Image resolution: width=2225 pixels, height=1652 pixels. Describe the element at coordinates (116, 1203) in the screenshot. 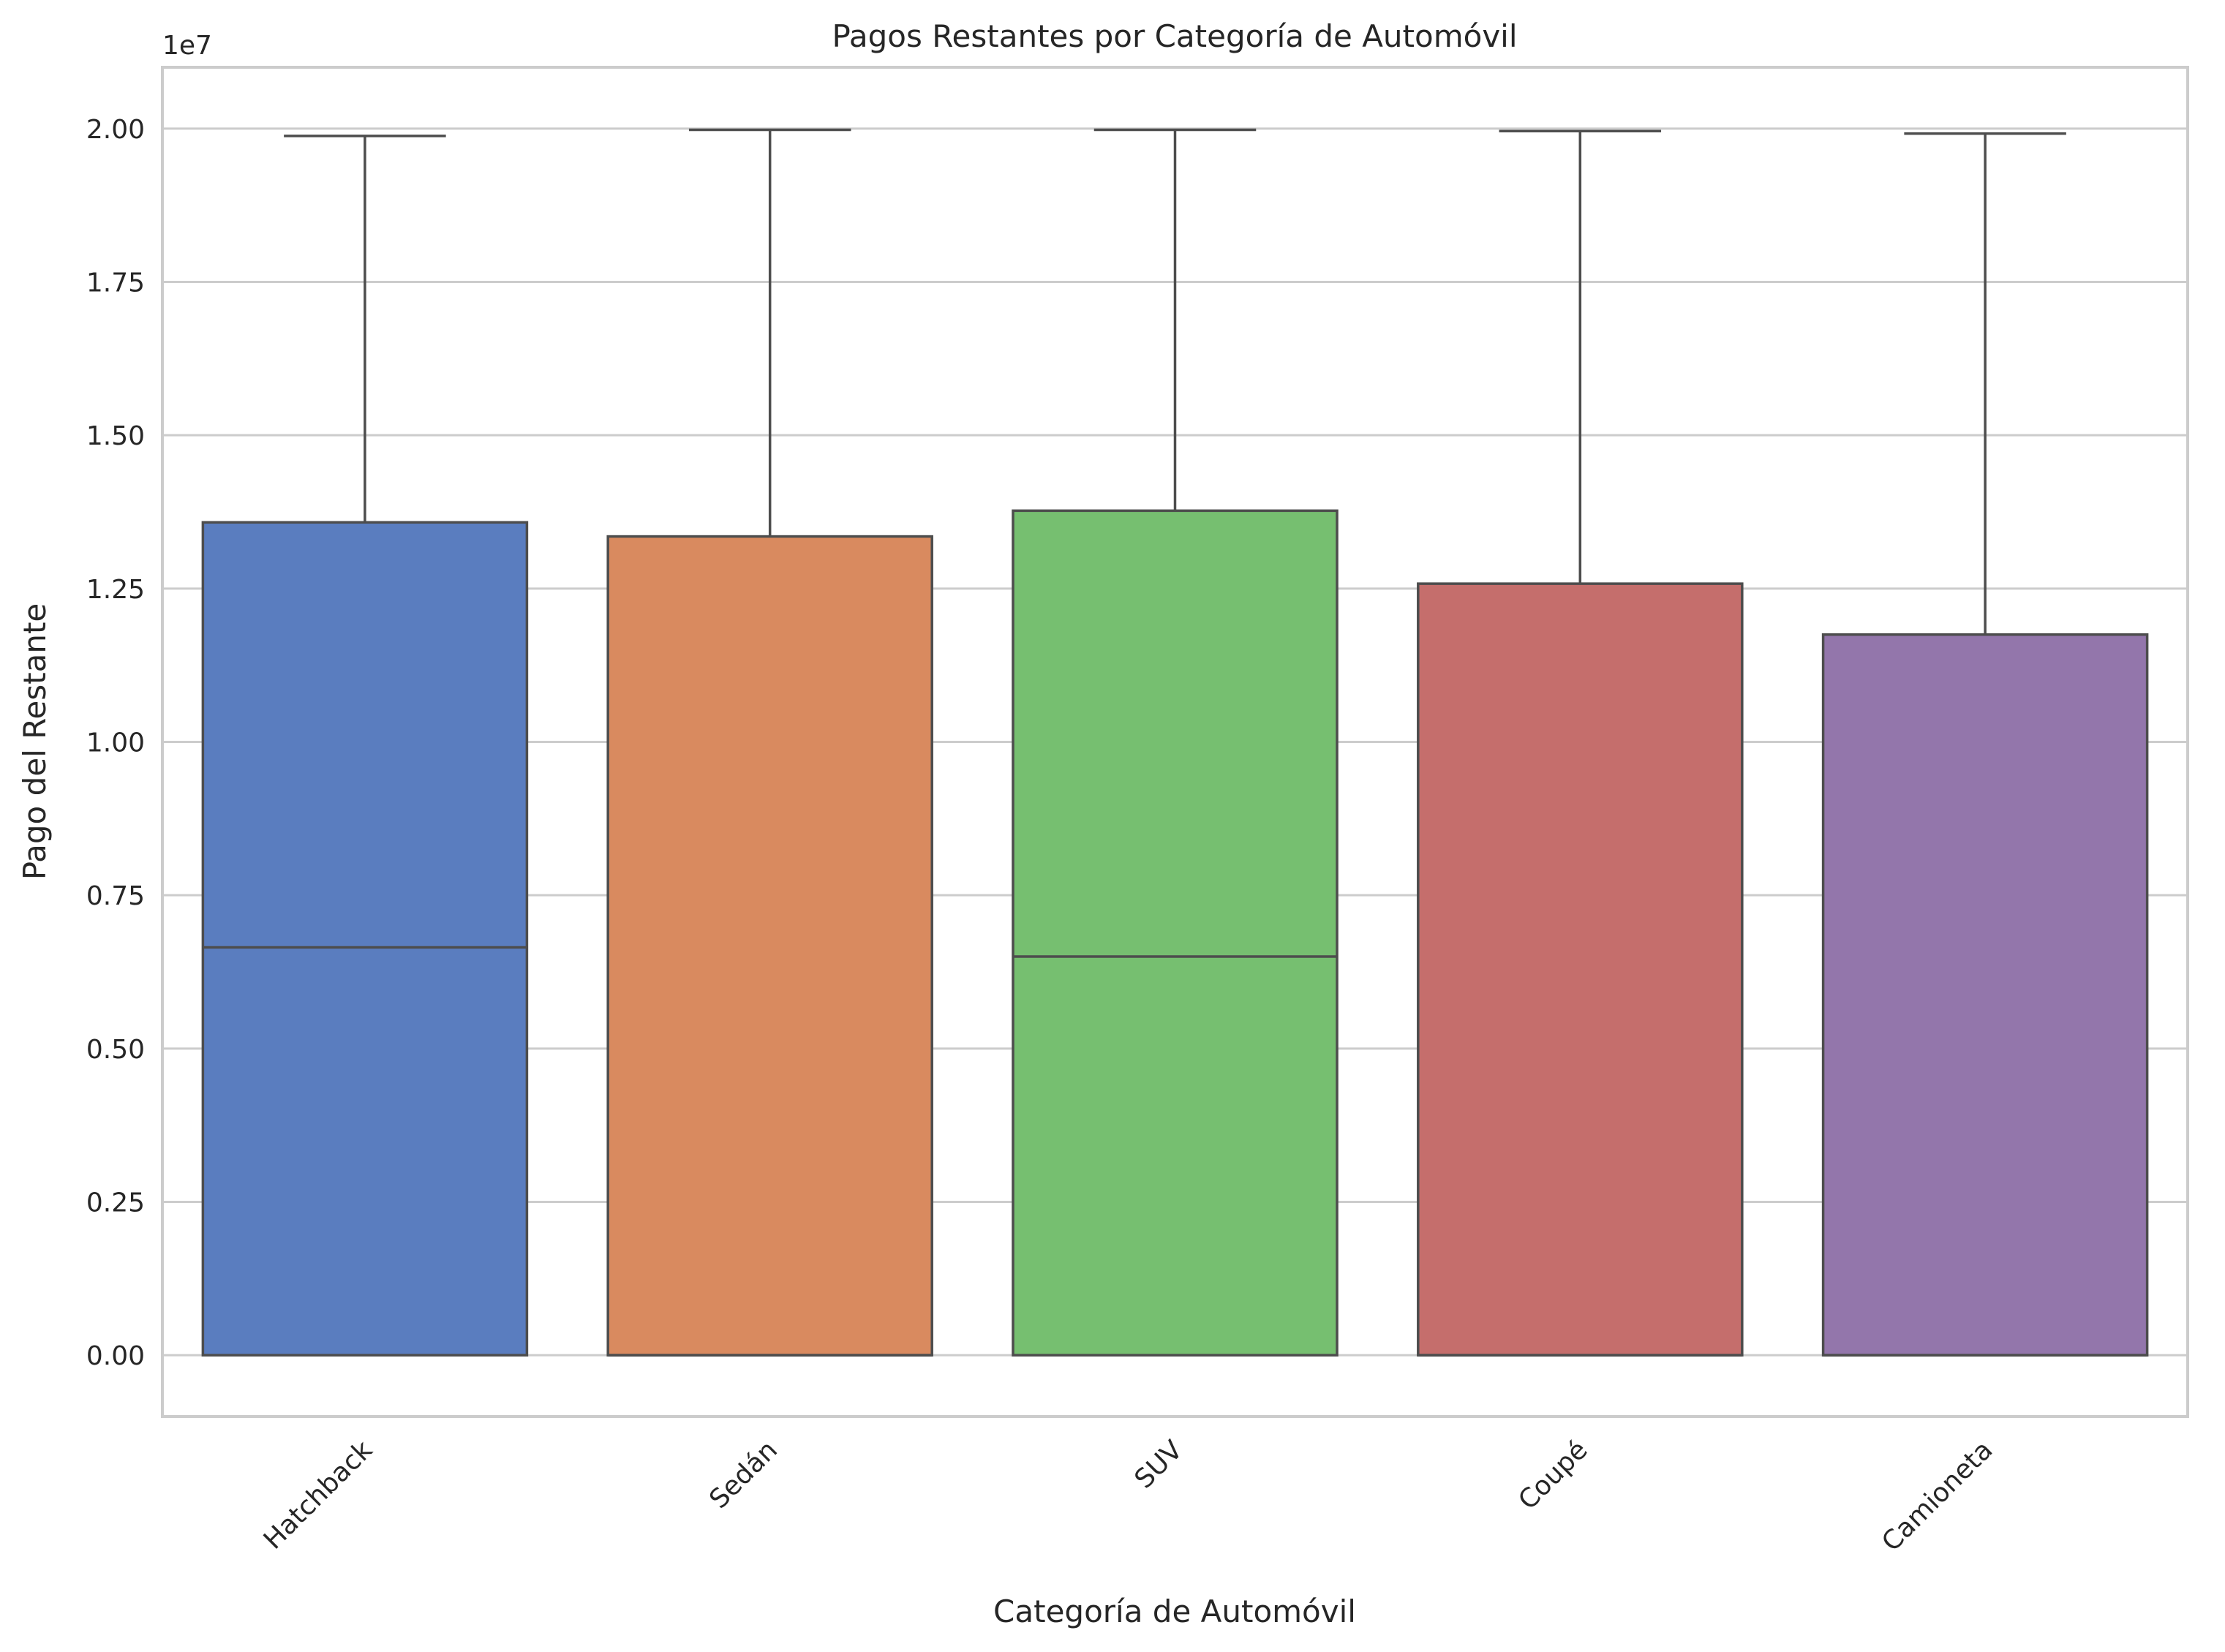

I see `y-tick-label: 0.25` at that location.